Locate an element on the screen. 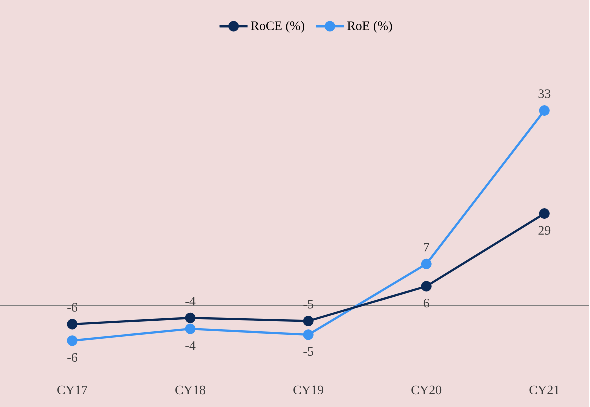 The width and height of the screenshot is (590, 407). x-tick-label: CY17 is located at coordinates (73, 390).